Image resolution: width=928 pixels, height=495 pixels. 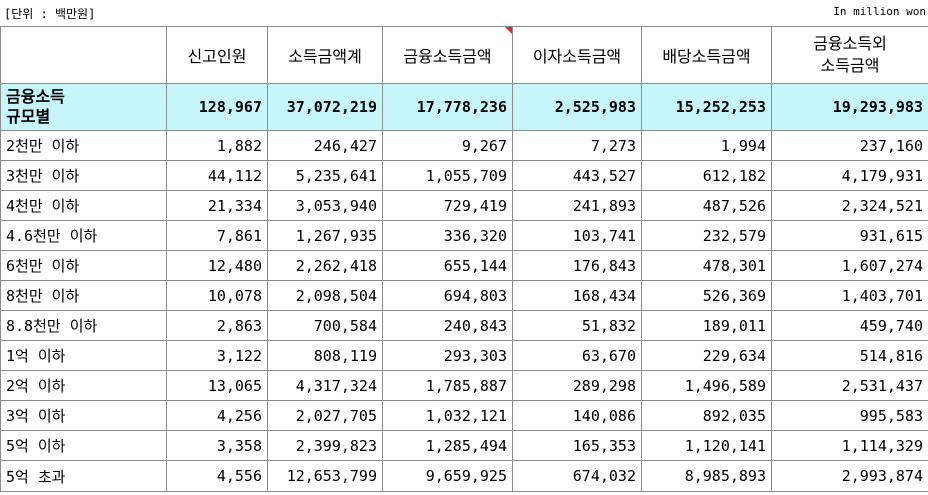 What do you see at coordinates (83, 107) in the screenshot?
I see `row-label: 금융소득 규모별` at bounding box center [83, 107].